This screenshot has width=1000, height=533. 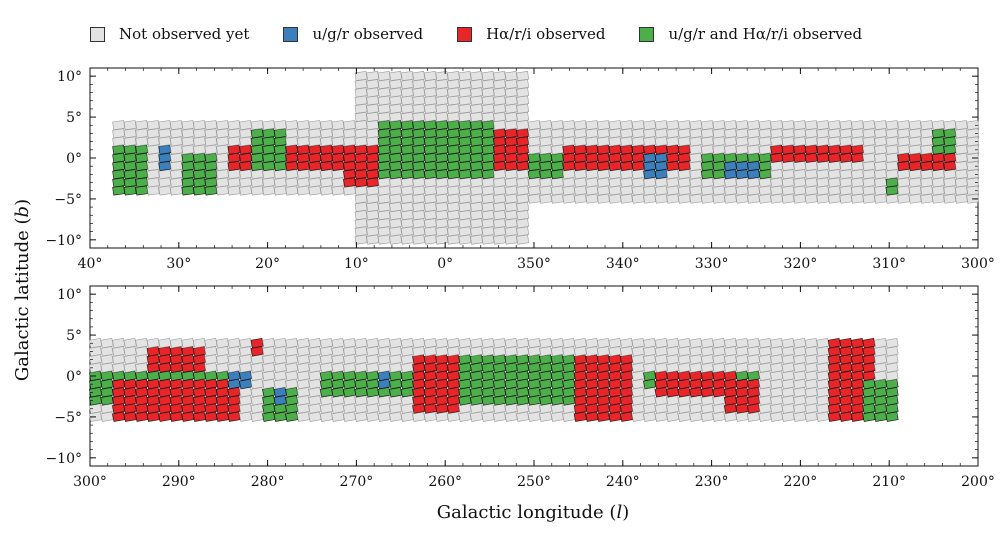 I want to click on y-tick-label-bottom: 10°, so click(x=69, y=295).